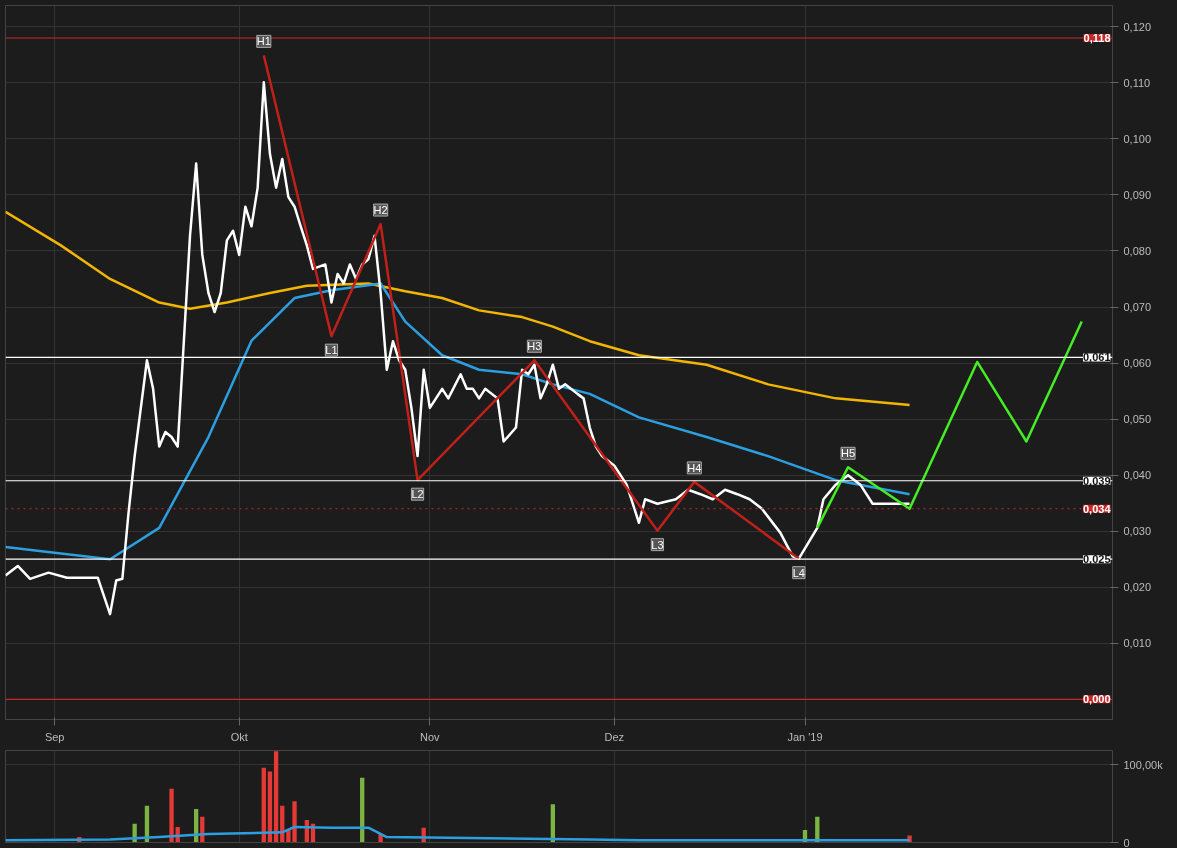 The height and width of the screenshot is (851, 1177). What do you see at coordinates (1097, 508) in the screenshot?
I see `ref-line-label: 0,034` at bounding box center [1097, 508].